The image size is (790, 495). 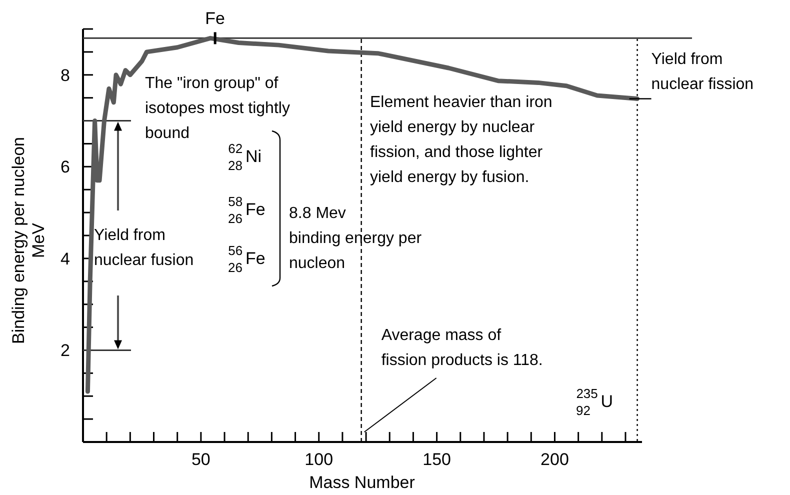 I want to click on x-tick-label: 50, so click(x=200, y=459).